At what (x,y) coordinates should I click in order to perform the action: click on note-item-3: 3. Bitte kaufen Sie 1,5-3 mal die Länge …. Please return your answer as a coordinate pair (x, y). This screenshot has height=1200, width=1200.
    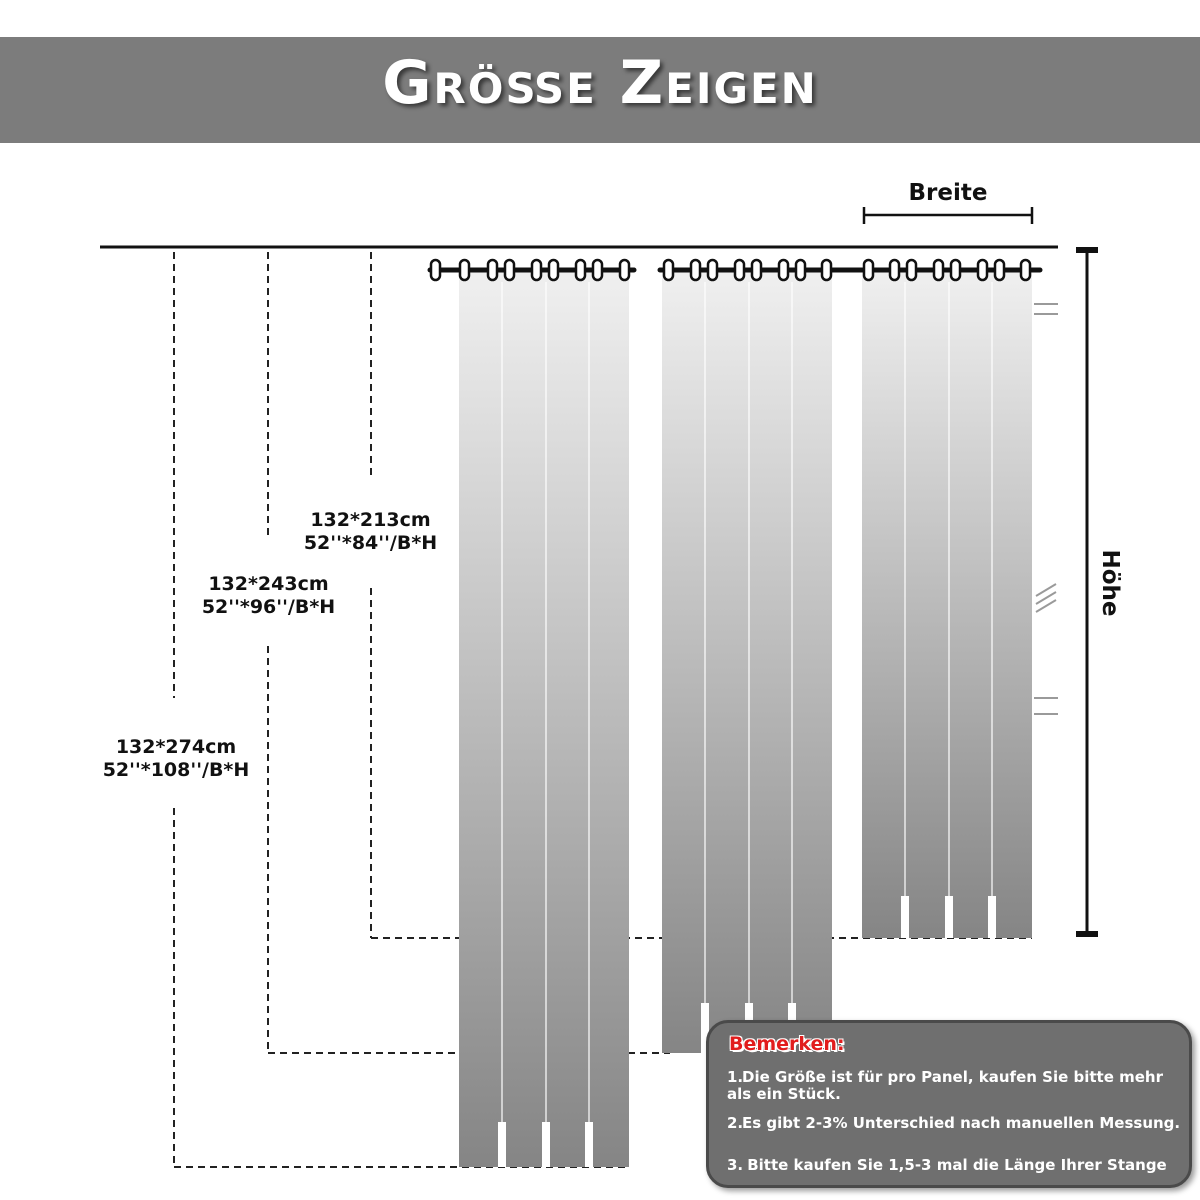
    Looking at the image, I should click on (956, 1165).